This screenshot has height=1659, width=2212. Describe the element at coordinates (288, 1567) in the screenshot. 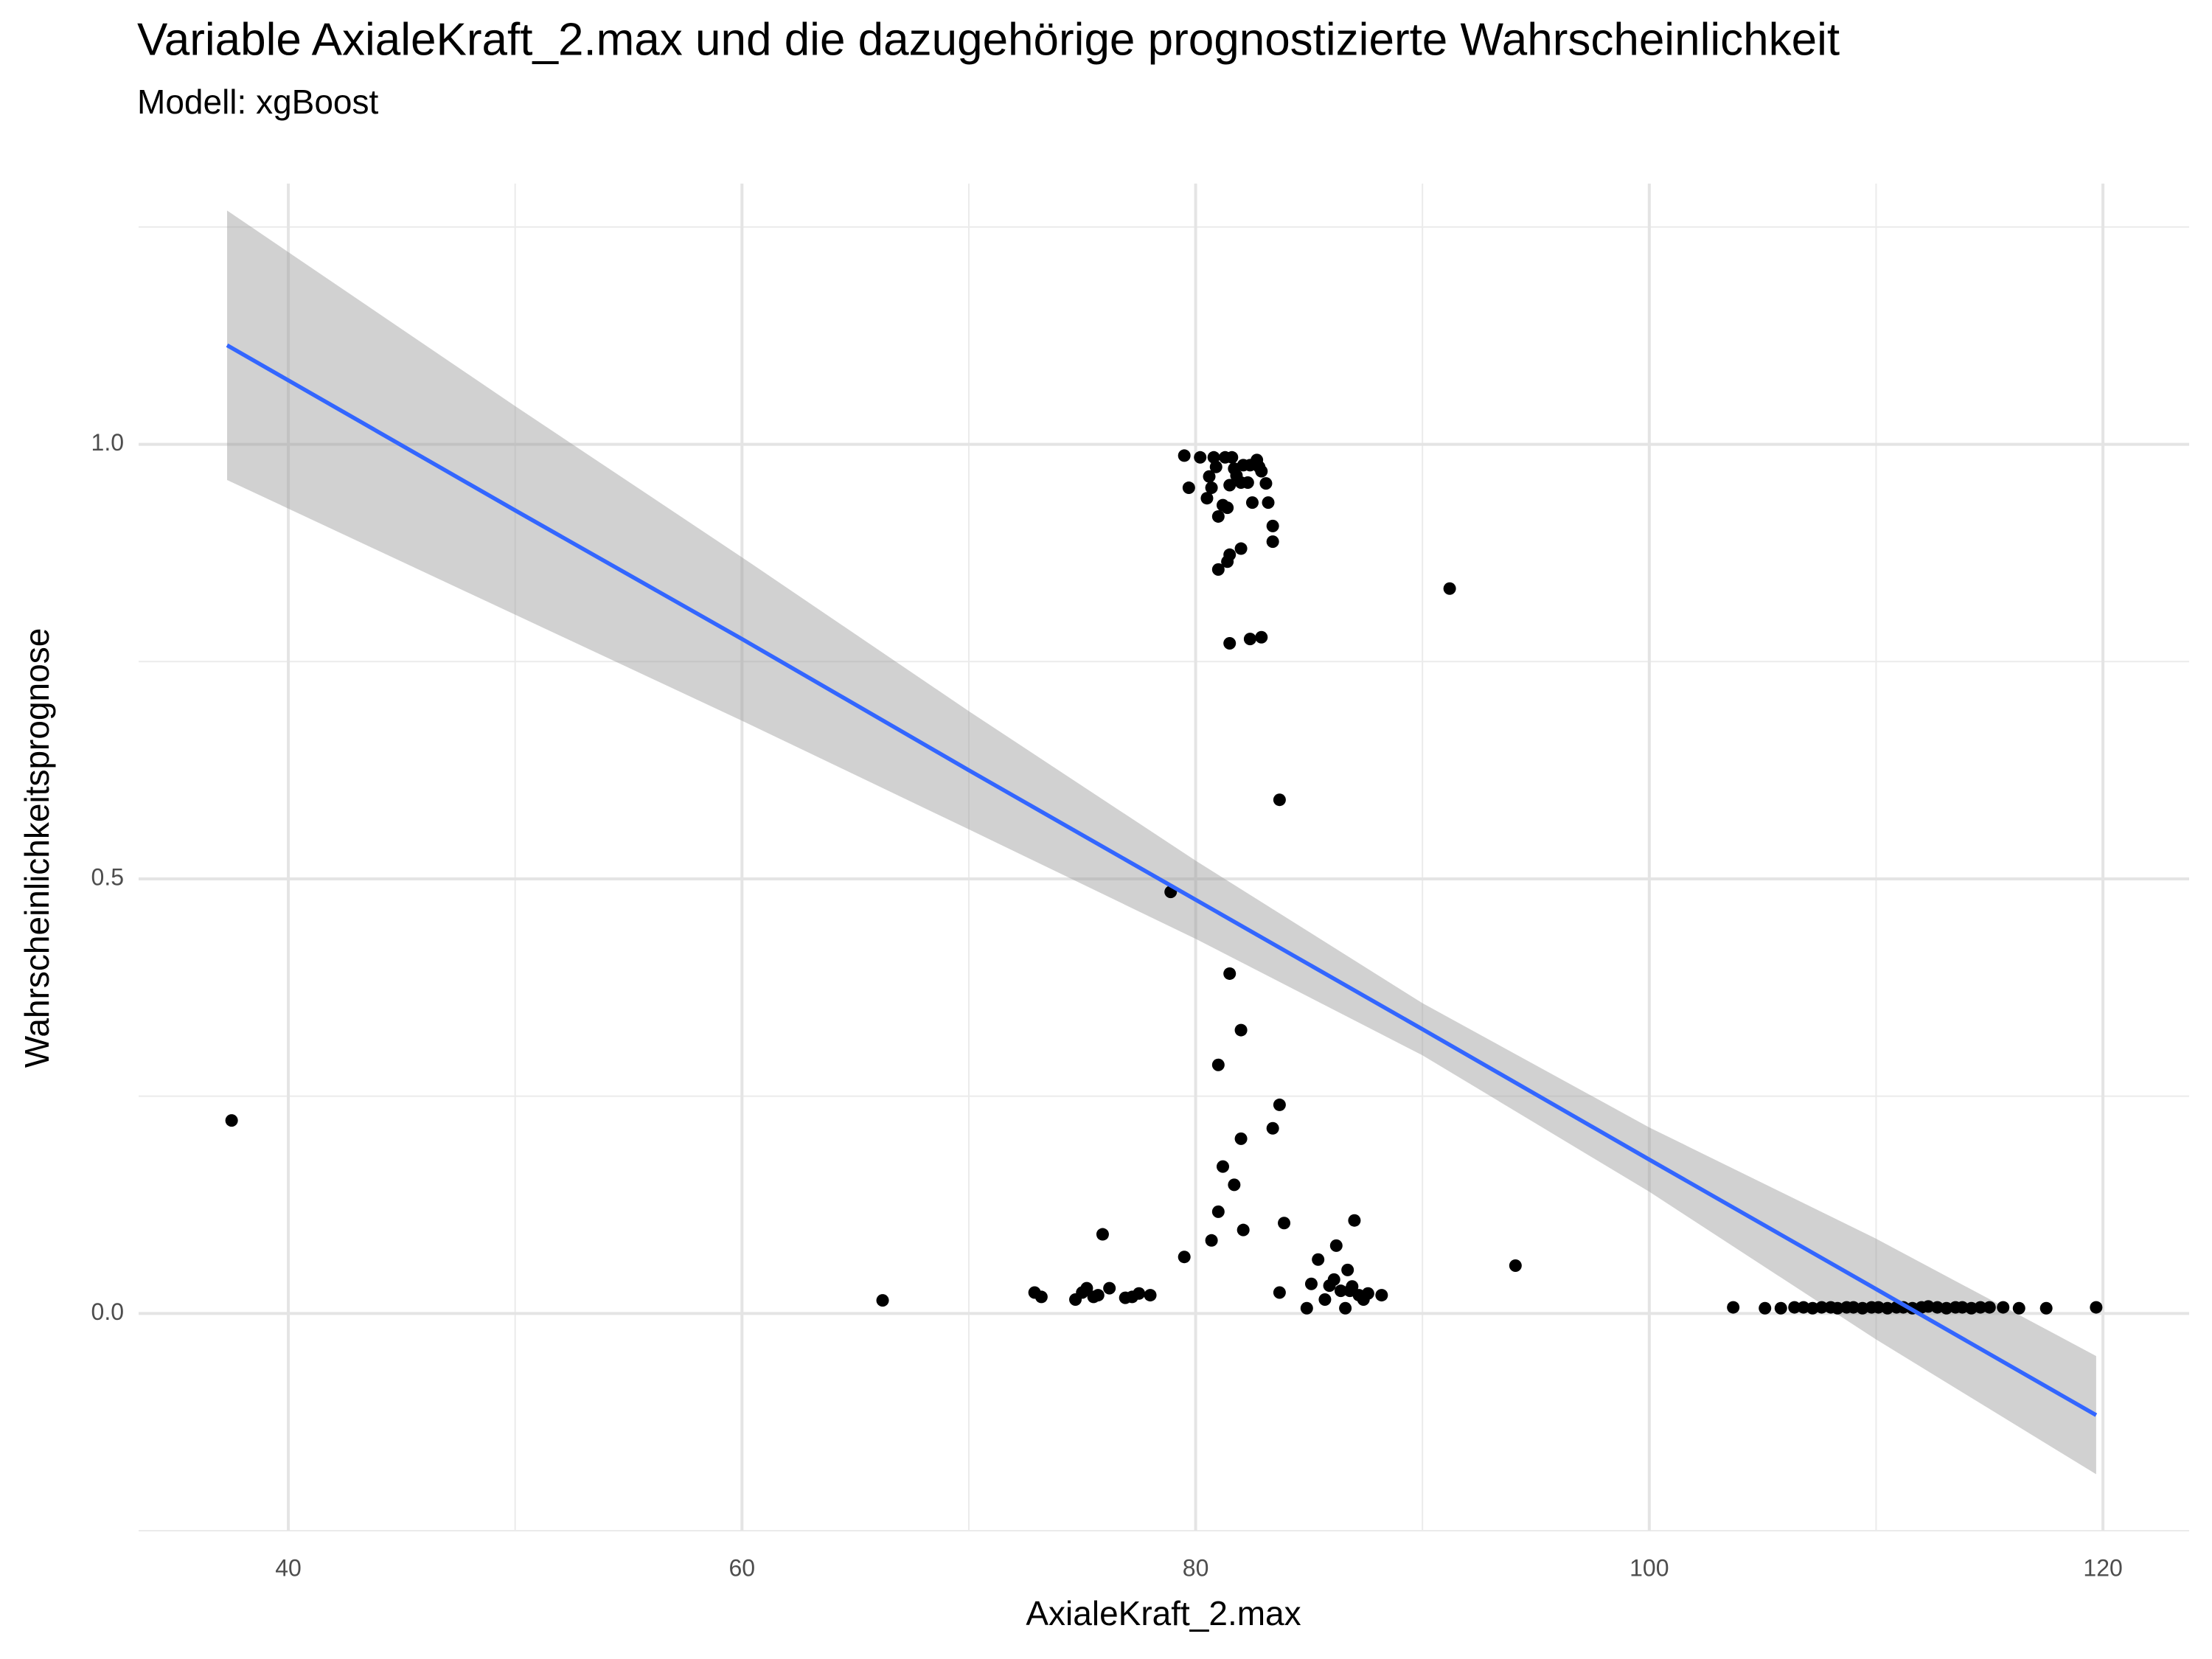

I see `x-tick-label: 40` at that location.